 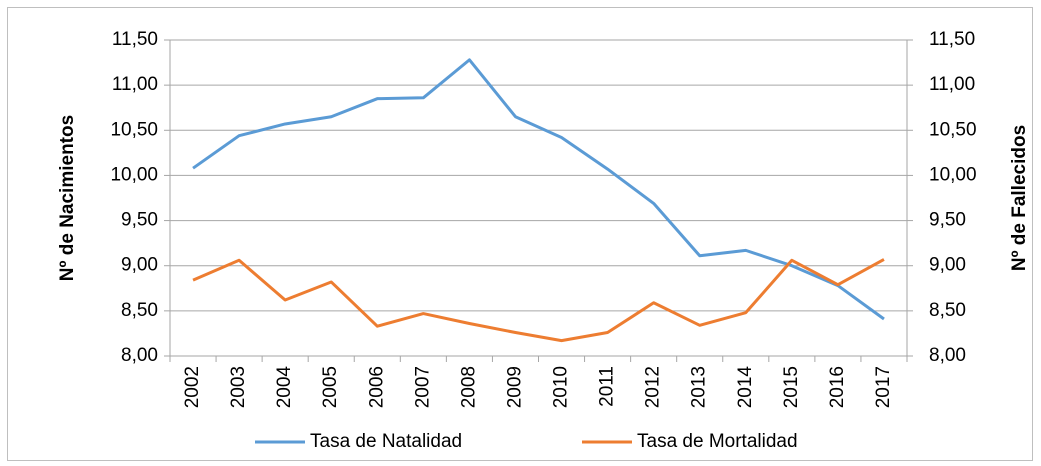 I want to click on y-tick-label: 8,50, so click(x=139, y=310).